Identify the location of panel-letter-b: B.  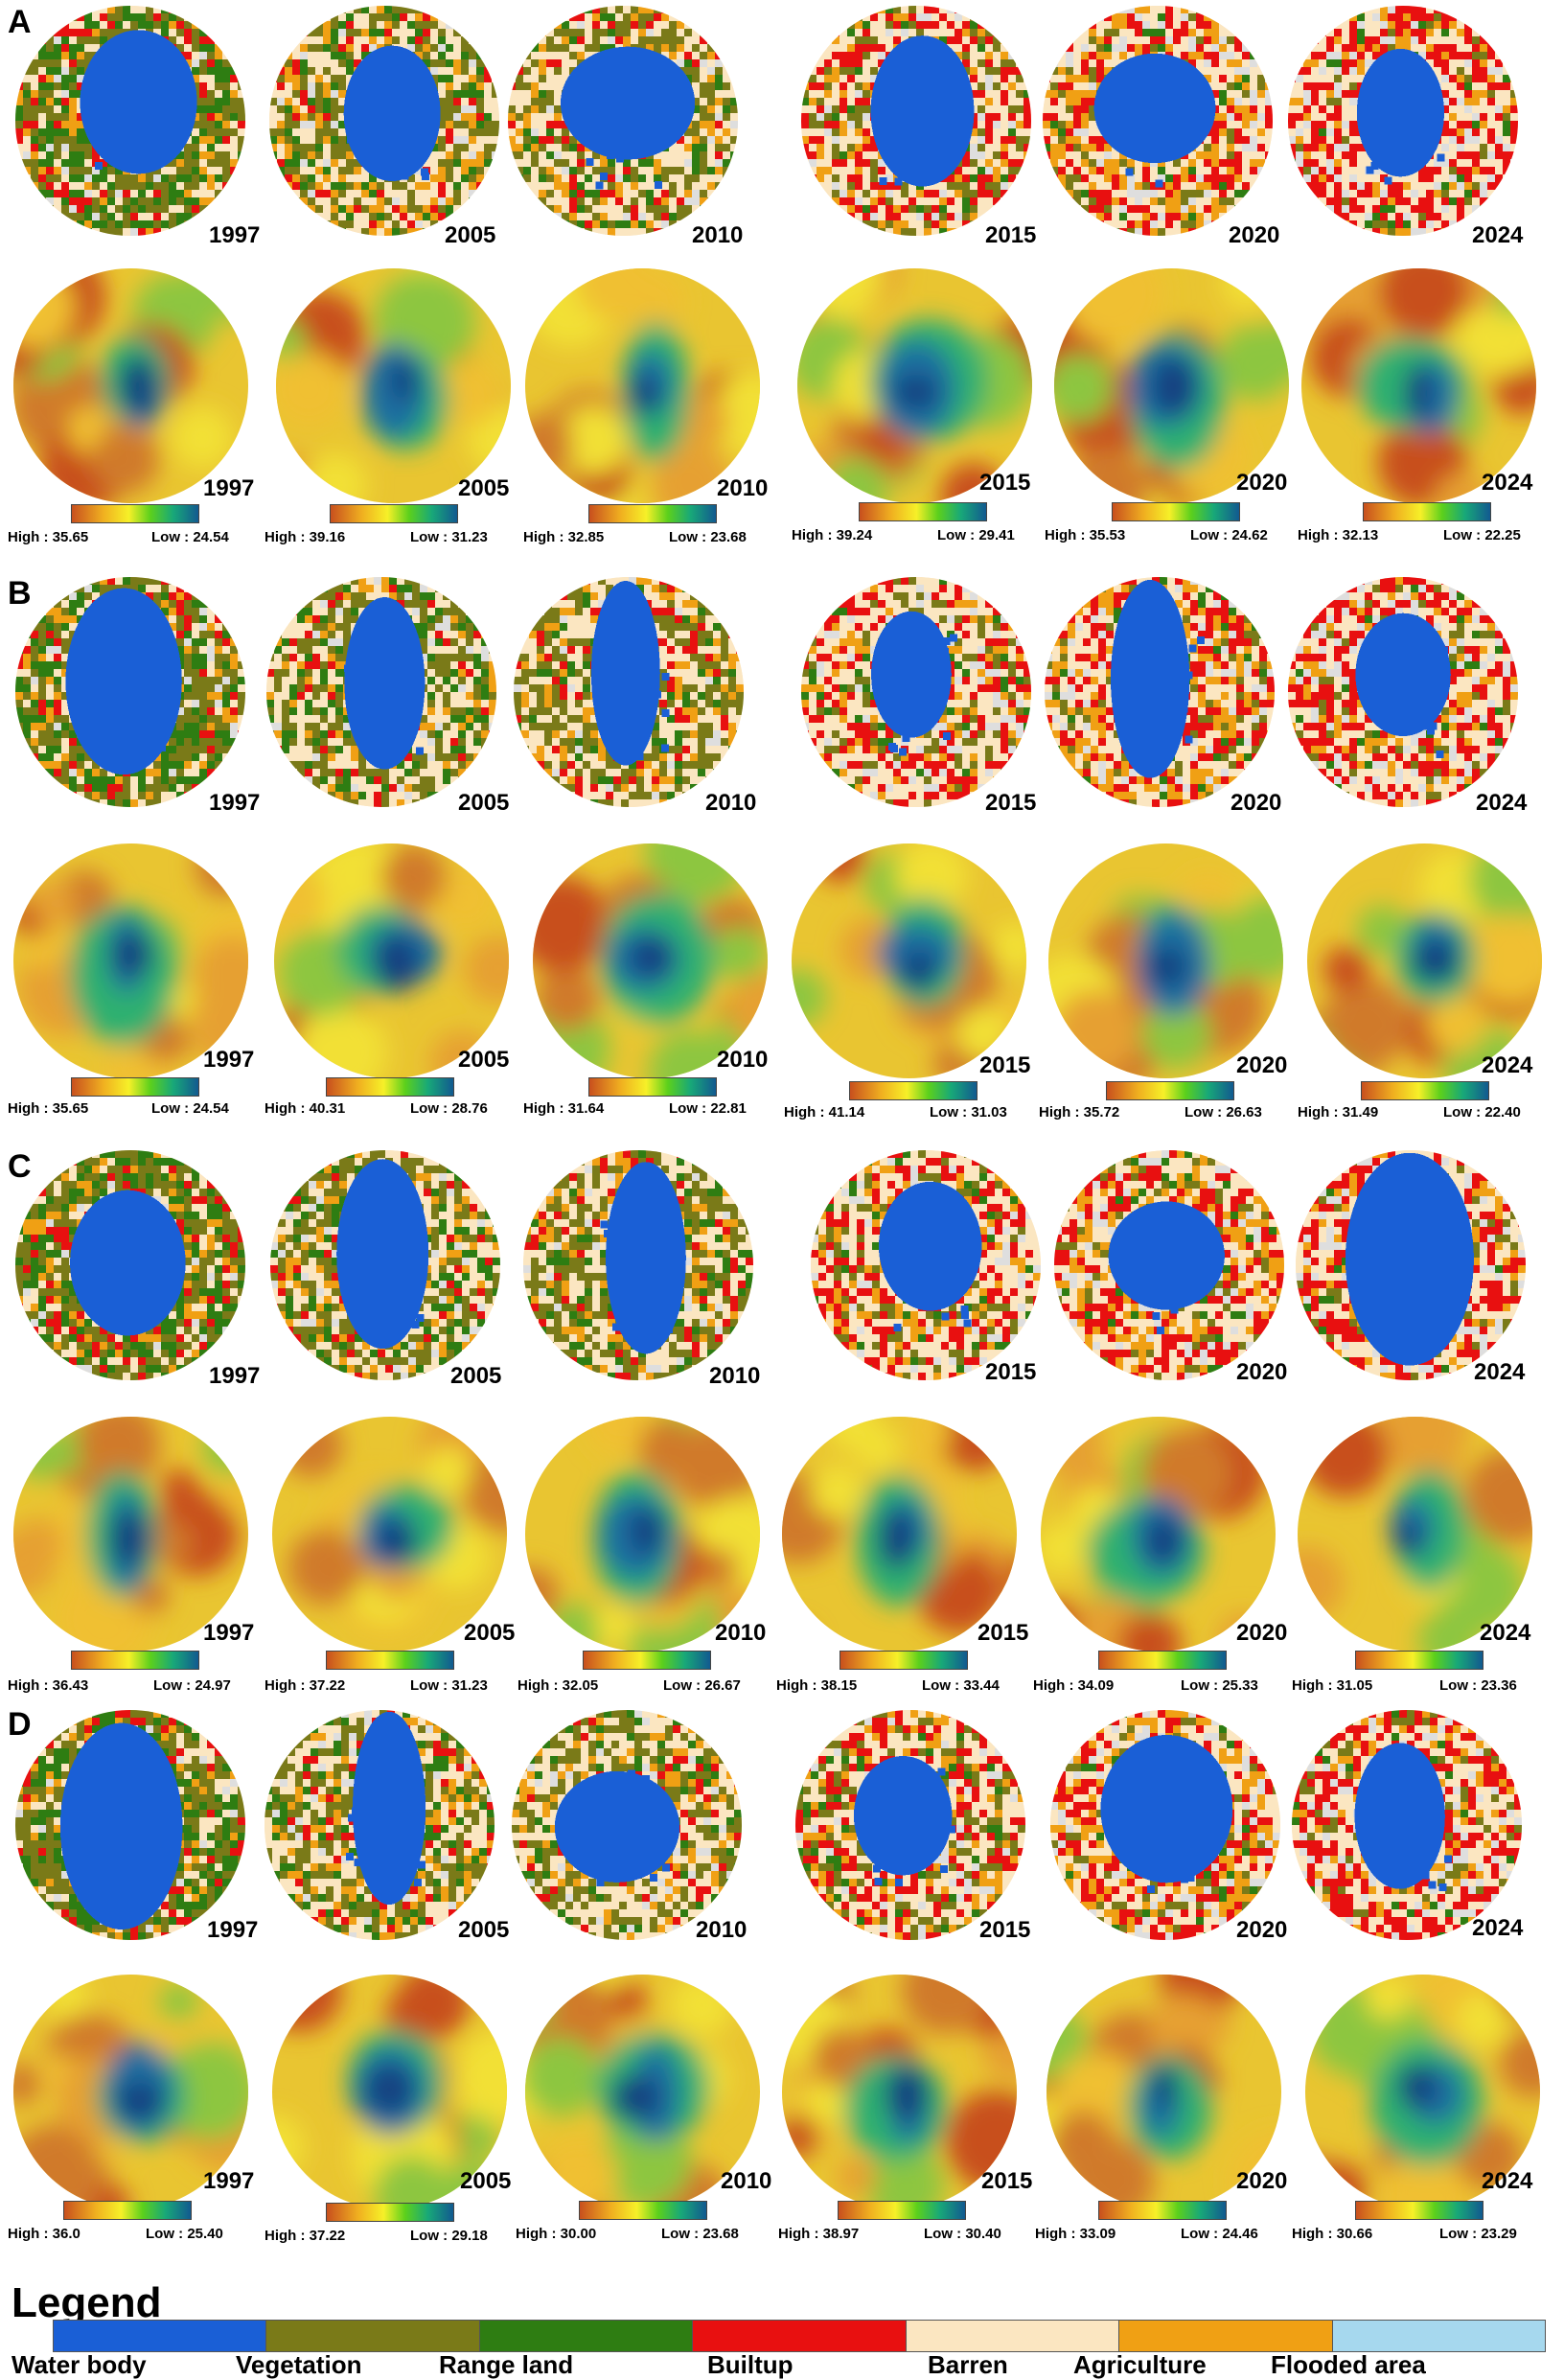
(20, 594).